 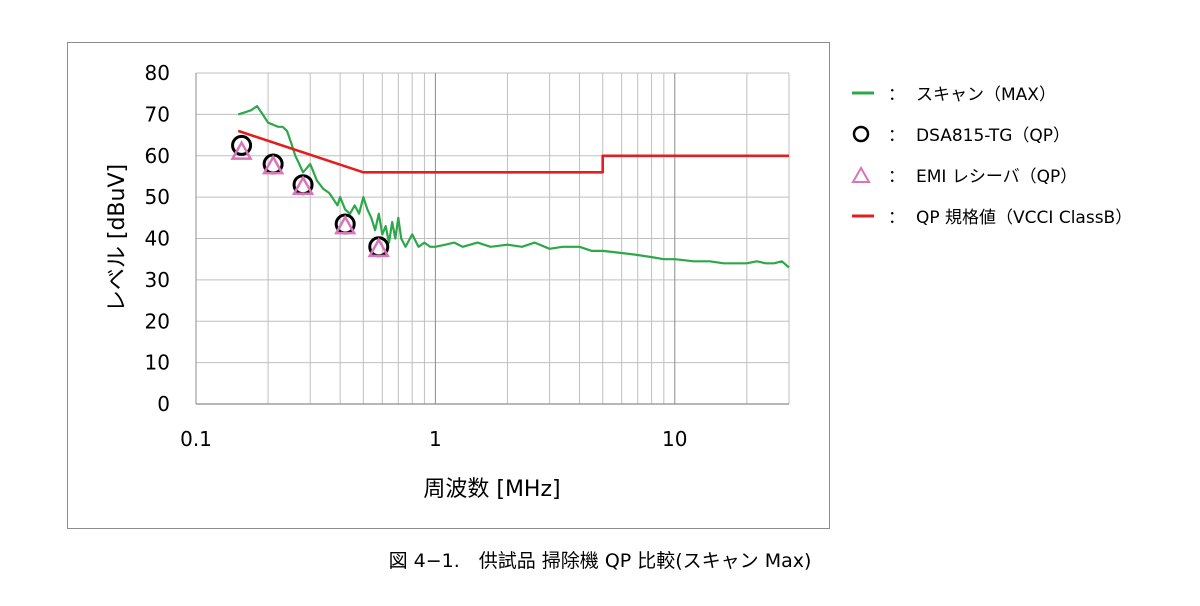 I want to click on circle-marker-icon, so click(x=861, y=133).